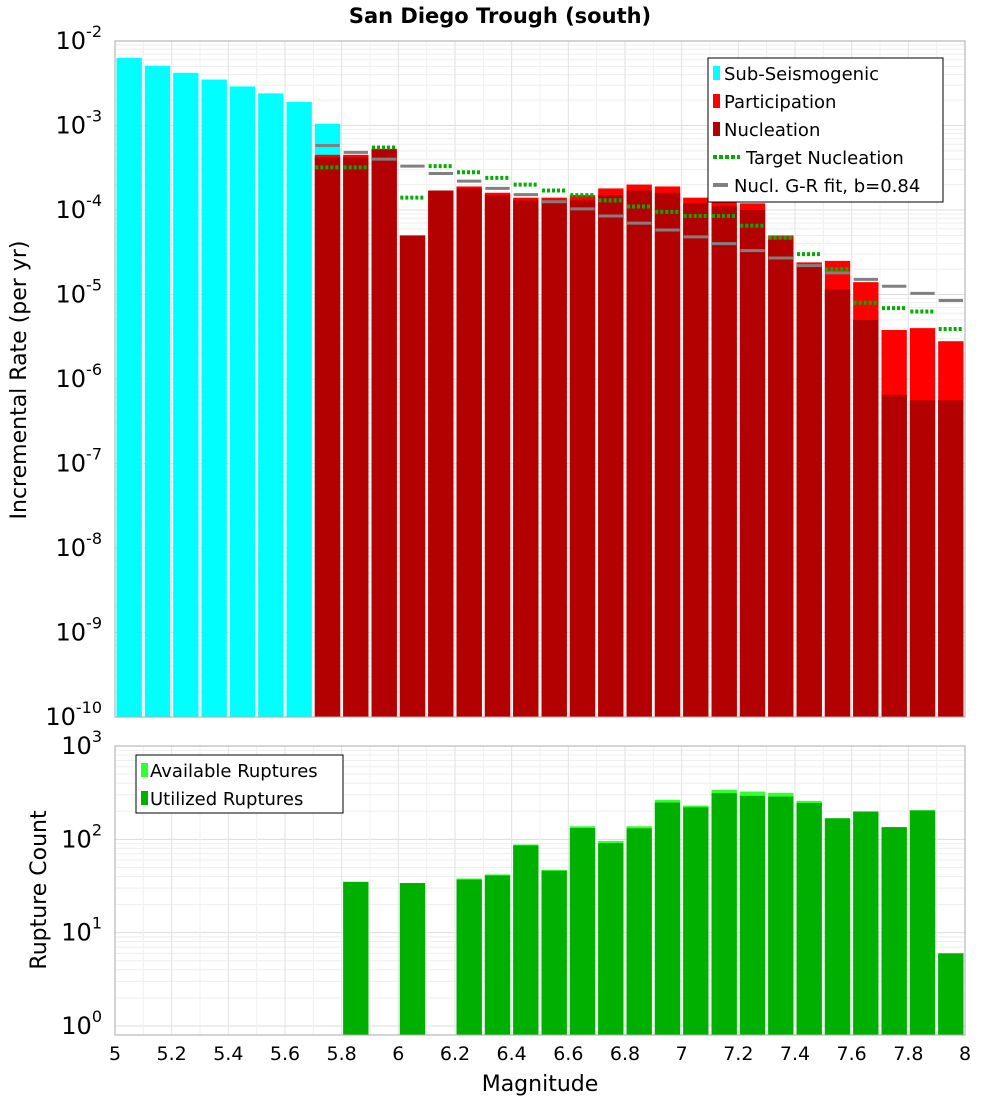 Image resolution: width=1000 pixels, height=1100 pixels. Describe the element at coordinates (234, 771) in the screenshot. I see `legend-label-available: Available Ruptures` at that location.